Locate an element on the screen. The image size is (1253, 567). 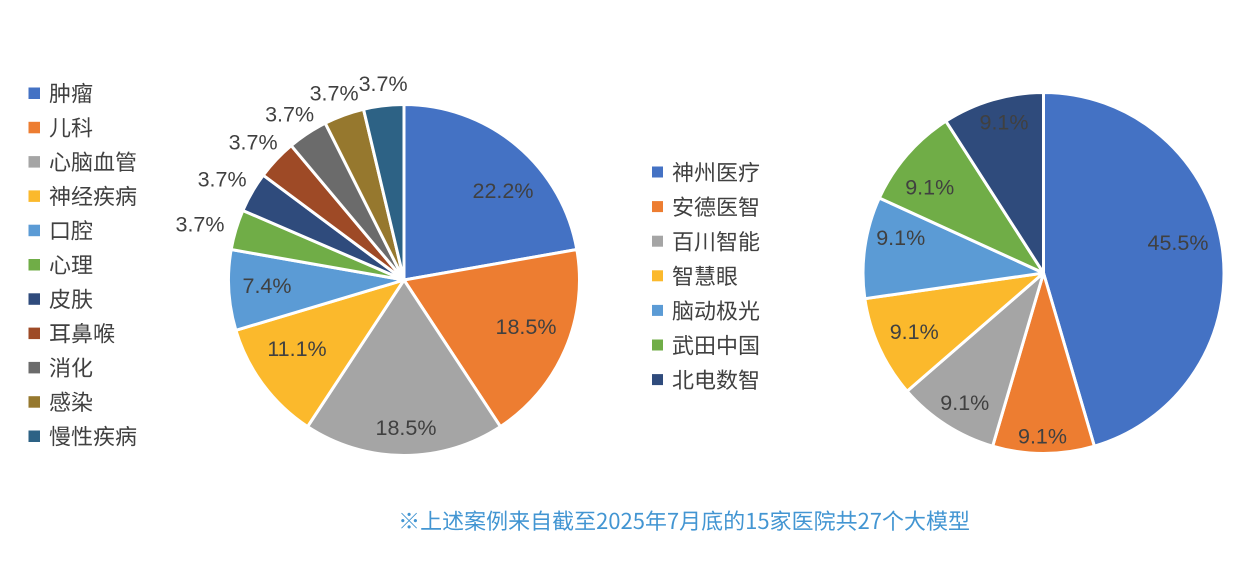
svg-text: 11.1% is located at coordinates (296, 349).